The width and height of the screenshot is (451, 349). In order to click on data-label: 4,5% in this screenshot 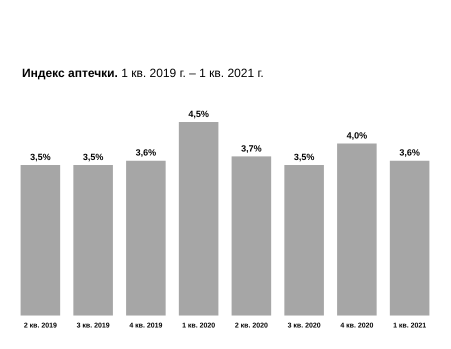, I will do `click(198, 113)`.